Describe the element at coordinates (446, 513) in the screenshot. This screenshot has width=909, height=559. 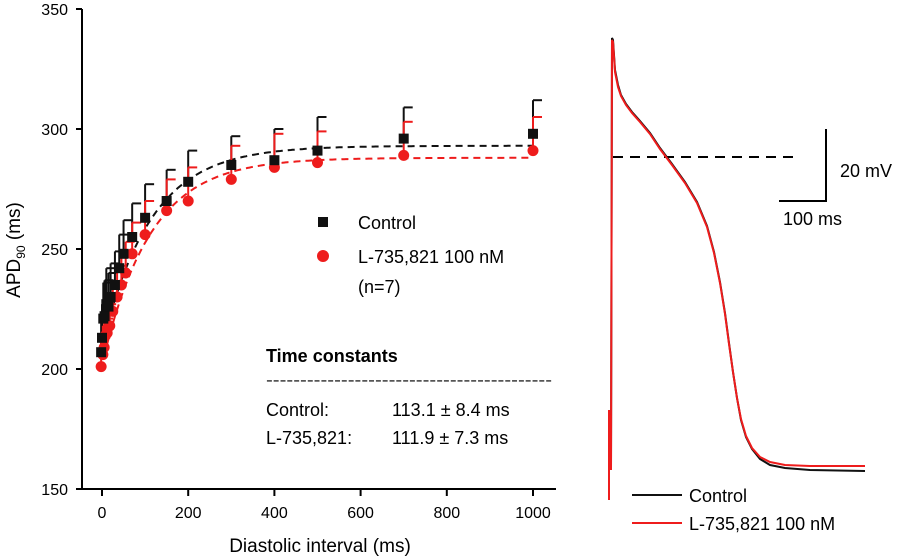
I see `x-tick-label-800: 800` at that location.